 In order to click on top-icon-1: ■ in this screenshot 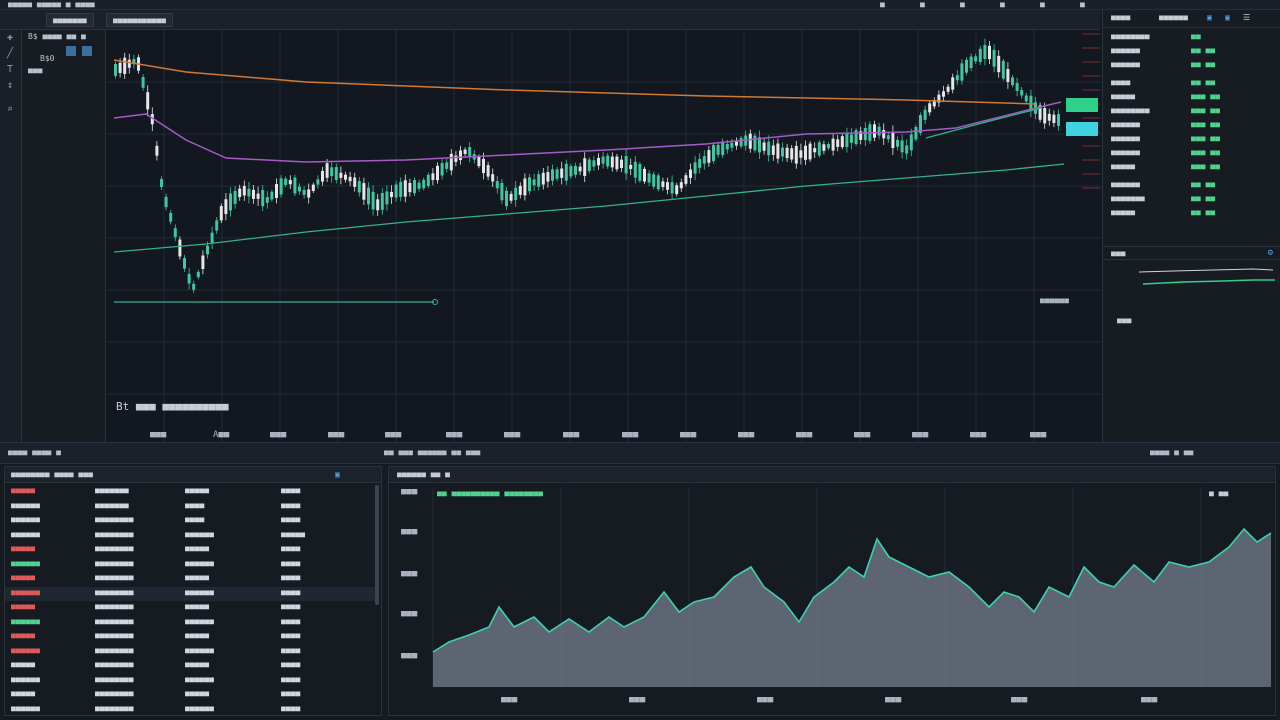, I will do `click(882, 4)`.